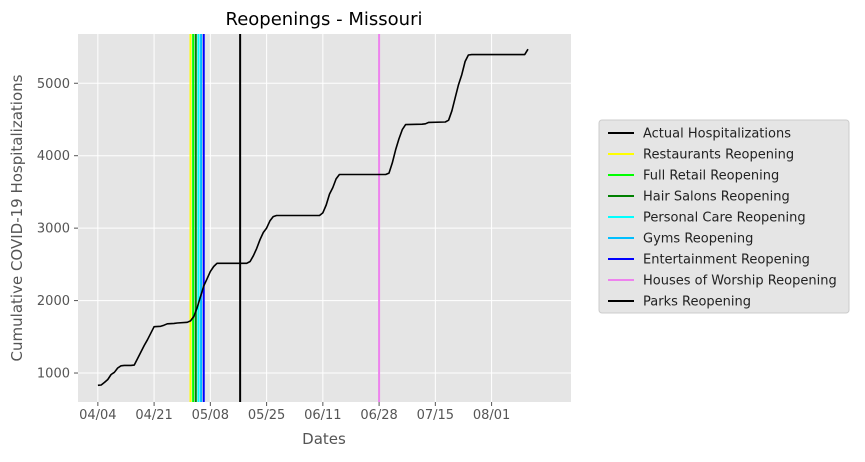 The image size is (865, 462). I want to click on x-tick-label: 08/01, so click(491, 415).